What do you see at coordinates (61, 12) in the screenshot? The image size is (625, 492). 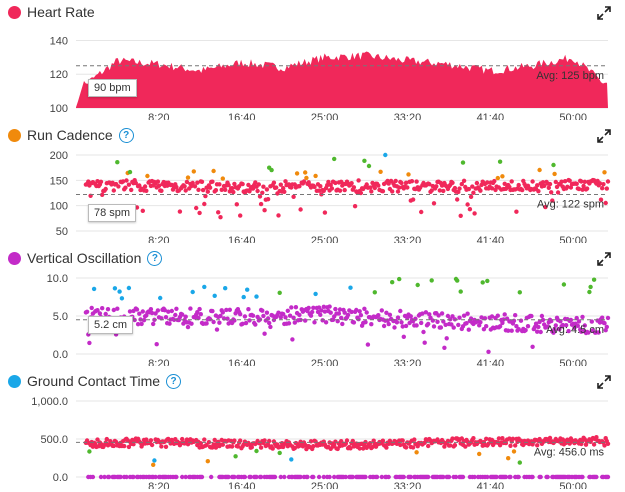 I see `heart-rate-label: Heart Rate` at bounding box center [61, 12].